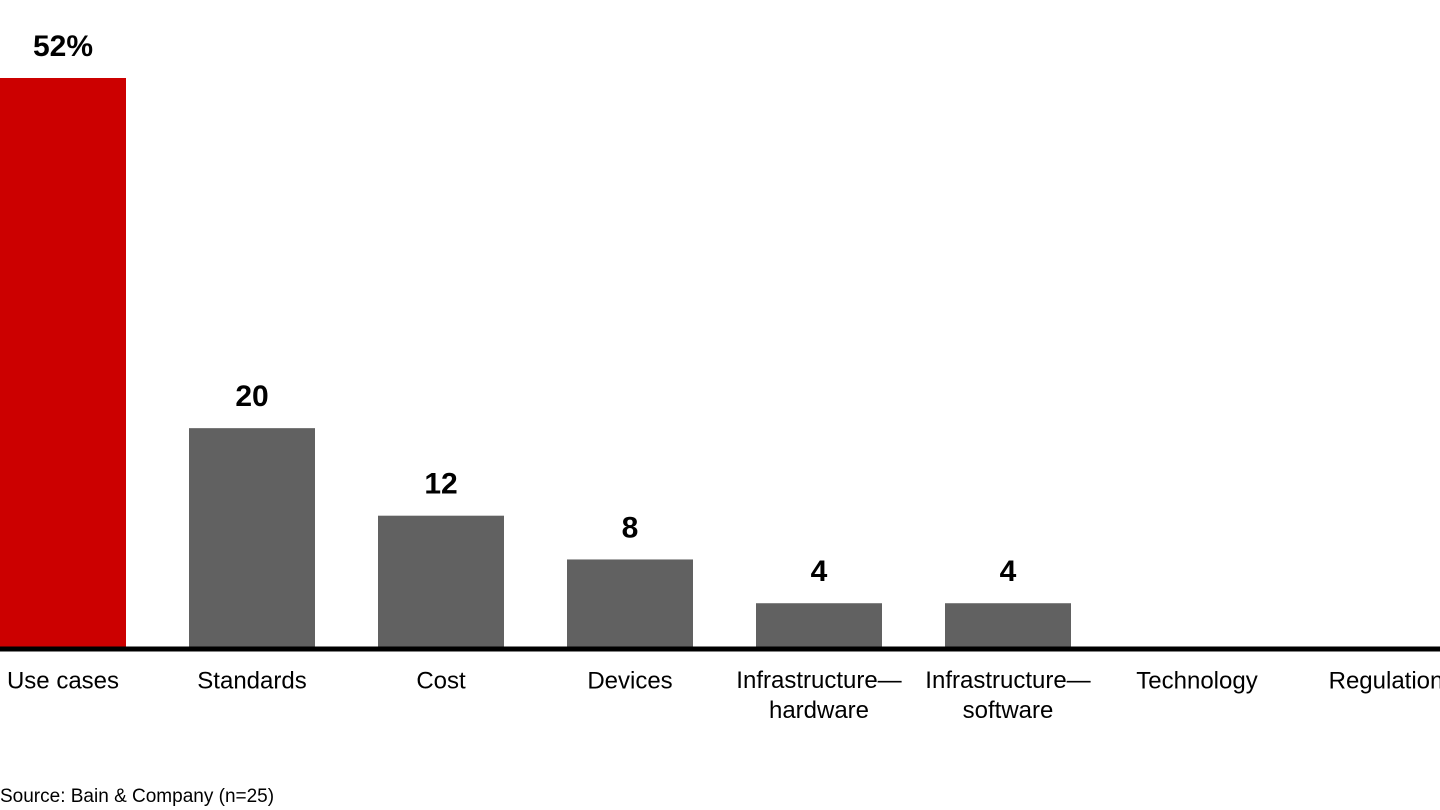 This screenshot has height=810, width=1440. Describe the element at coordinates (137, 796) in the screenshot. I see `source-note: Source: Bain & Company (n=25)` at that location.